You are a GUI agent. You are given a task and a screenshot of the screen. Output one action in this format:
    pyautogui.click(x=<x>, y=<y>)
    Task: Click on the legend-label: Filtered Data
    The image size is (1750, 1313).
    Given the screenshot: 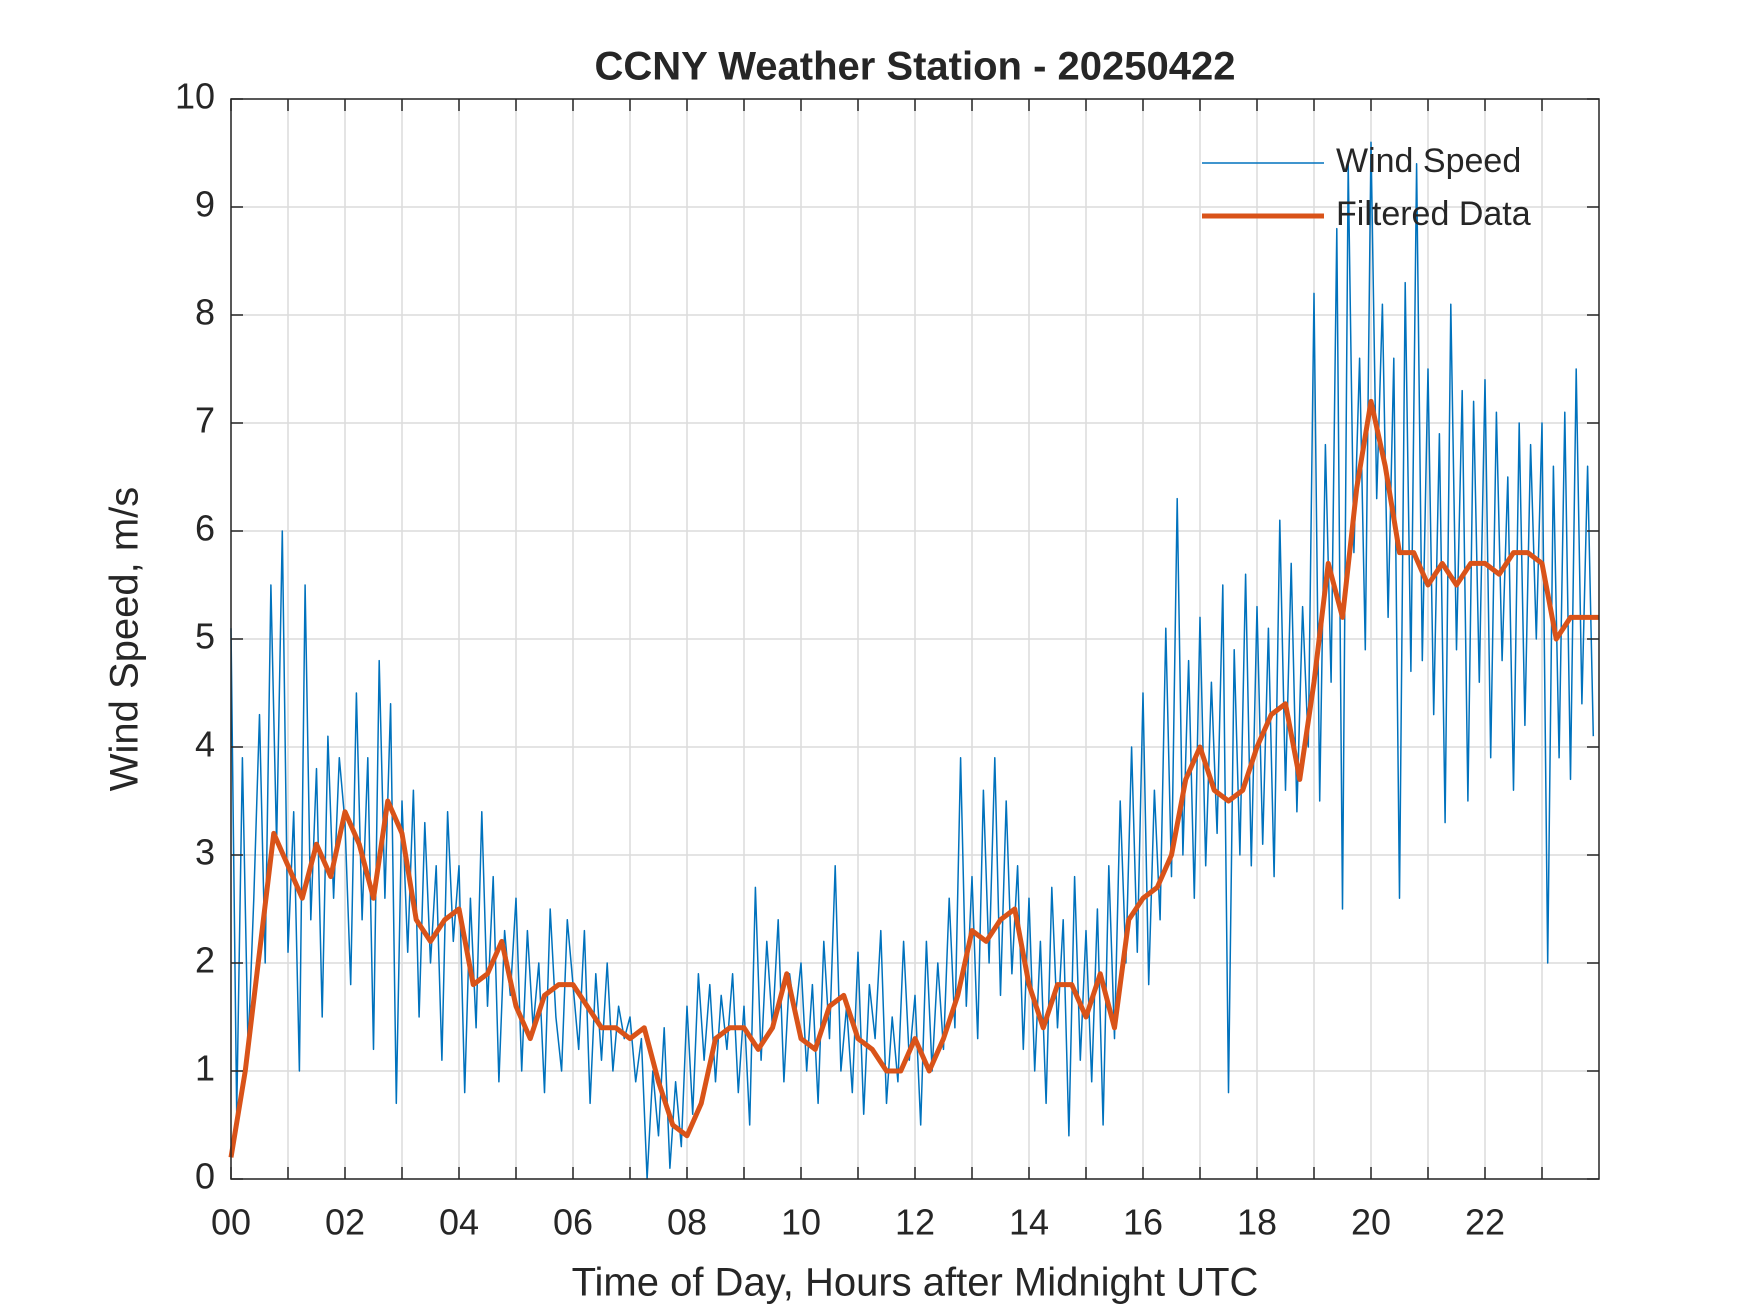 What is the action you would take?
    pyautogui.click(x=1433, y=214)
    